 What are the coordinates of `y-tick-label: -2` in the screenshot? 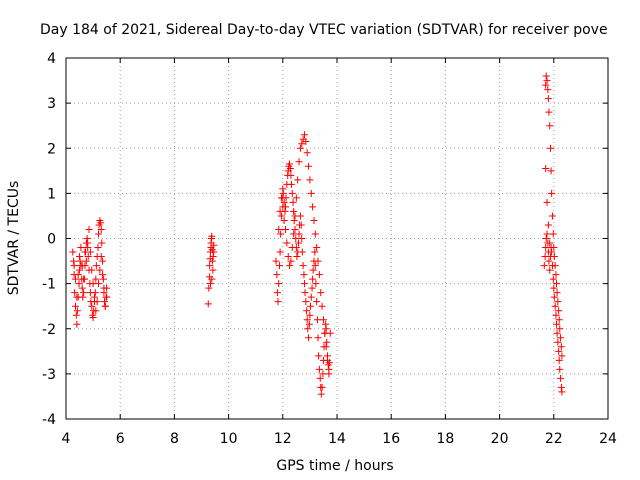 It's located at (49, 330).